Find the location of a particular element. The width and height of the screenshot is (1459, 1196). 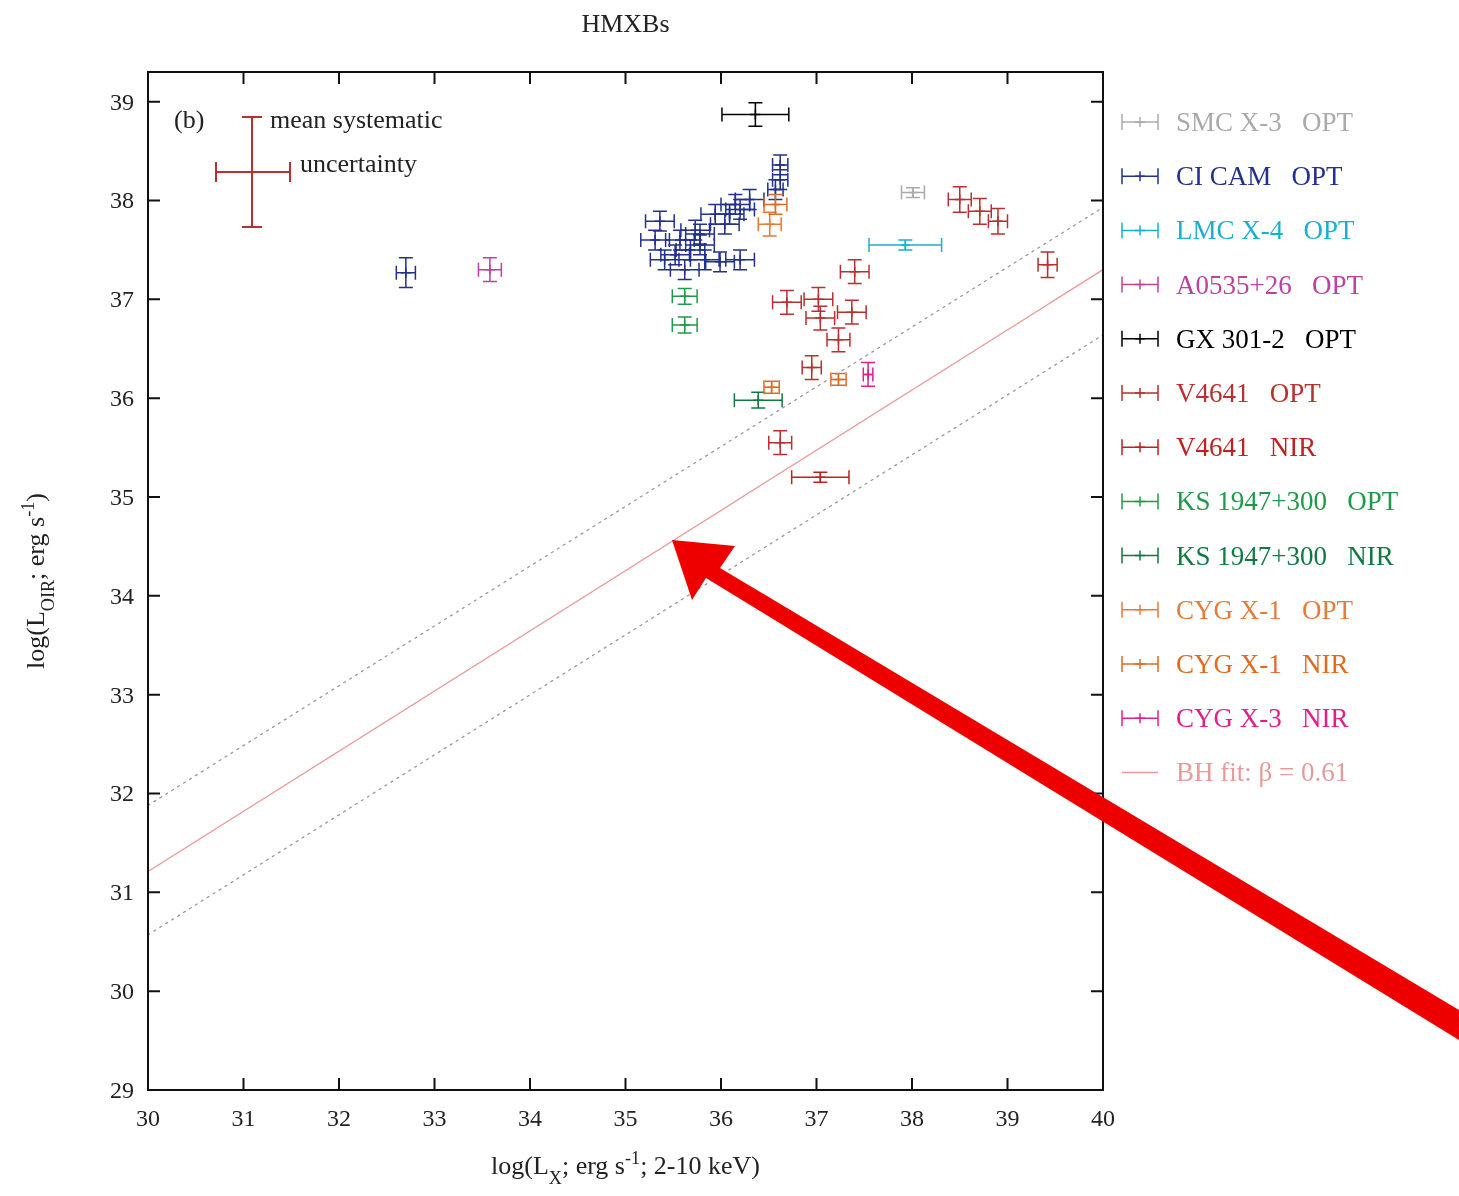

y-tick-label: 31 is located at coordinates (122, 892).